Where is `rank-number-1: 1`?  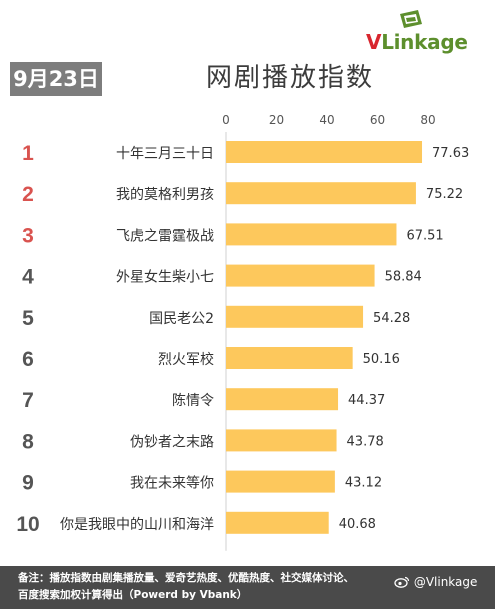
rank-number-1: 1 is located at coordinates (28, 153).